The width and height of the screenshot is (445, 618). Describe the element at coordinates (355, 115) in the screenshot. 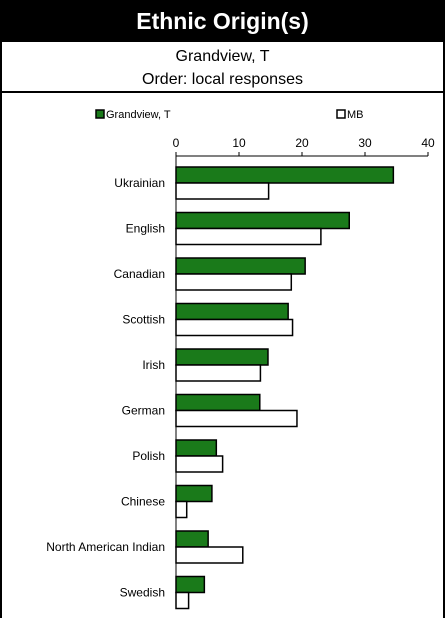

I see `legend-label-1: MB` at that location.